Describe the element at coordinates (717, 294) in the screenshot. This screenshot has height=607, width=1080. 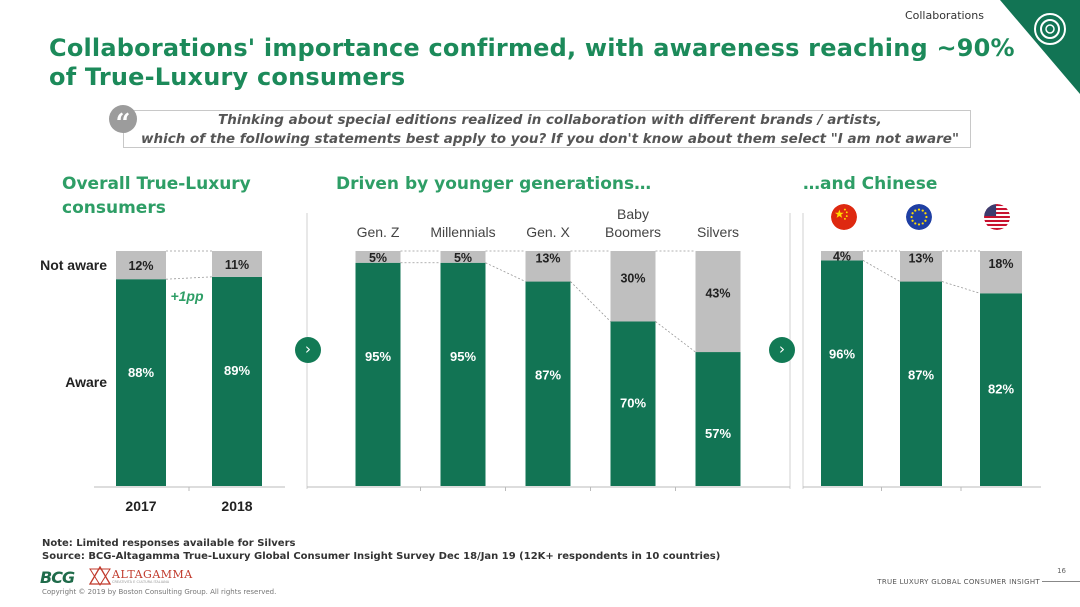
I see `data-label-not-aware: 43%` at that location.